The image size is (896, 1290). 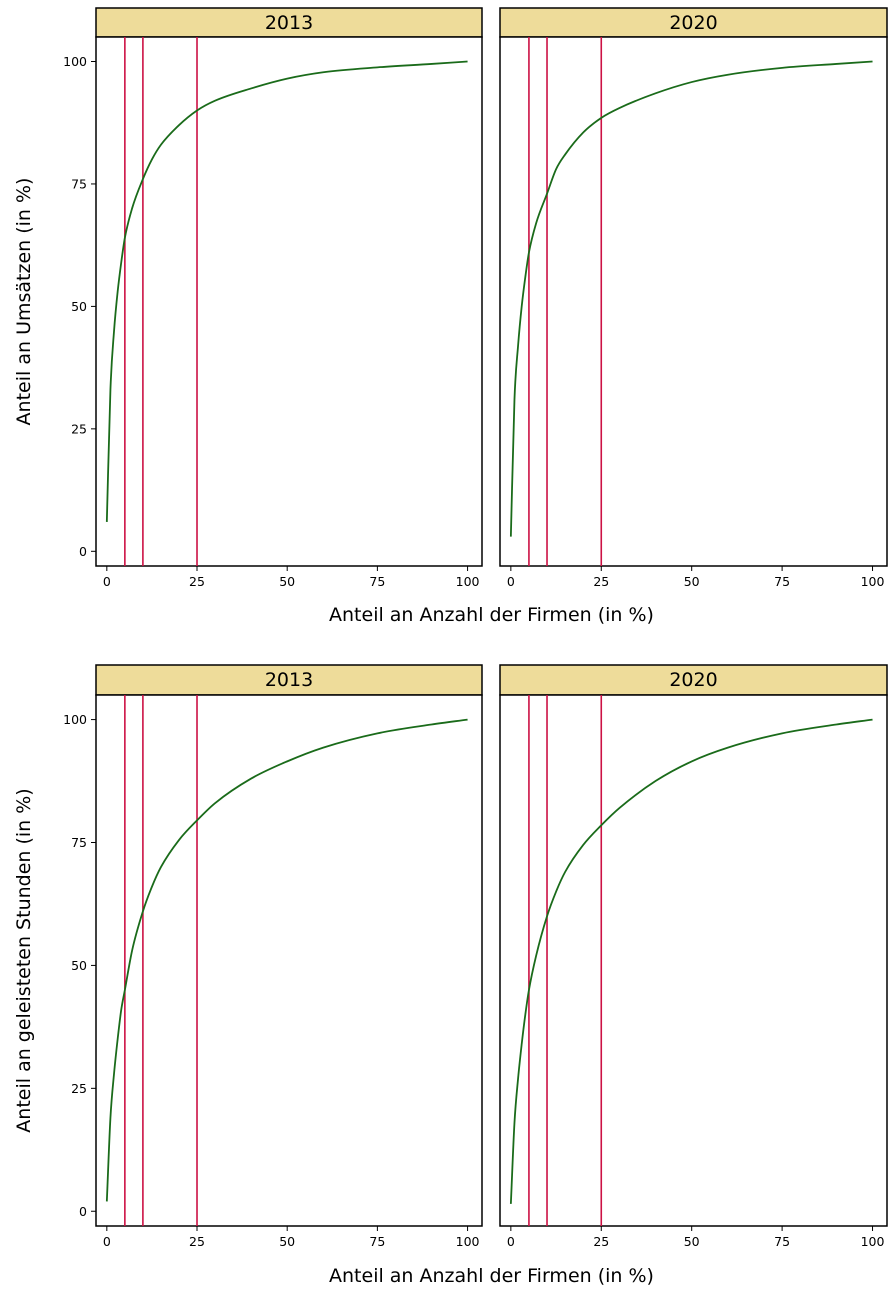 What do you see at coordinates (286, 291) in the screenshot?
I see `concentration-curve` at bounding box center [286, 291].